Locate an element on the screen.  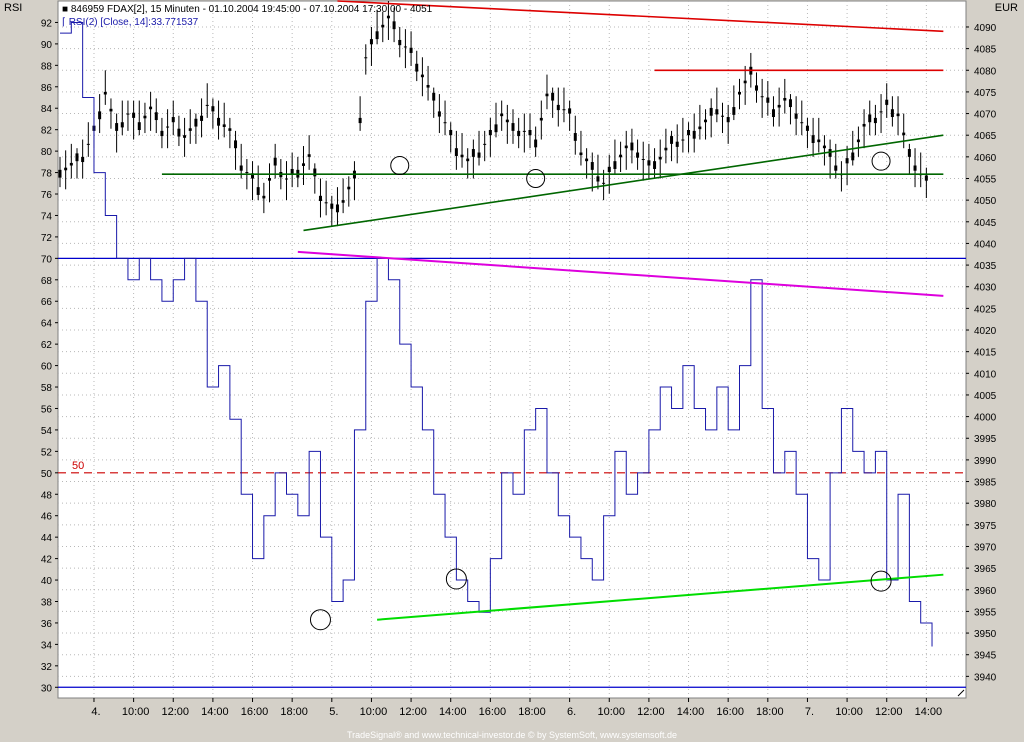
price-tick-label: 4015 is located at coordinates (985, 353).